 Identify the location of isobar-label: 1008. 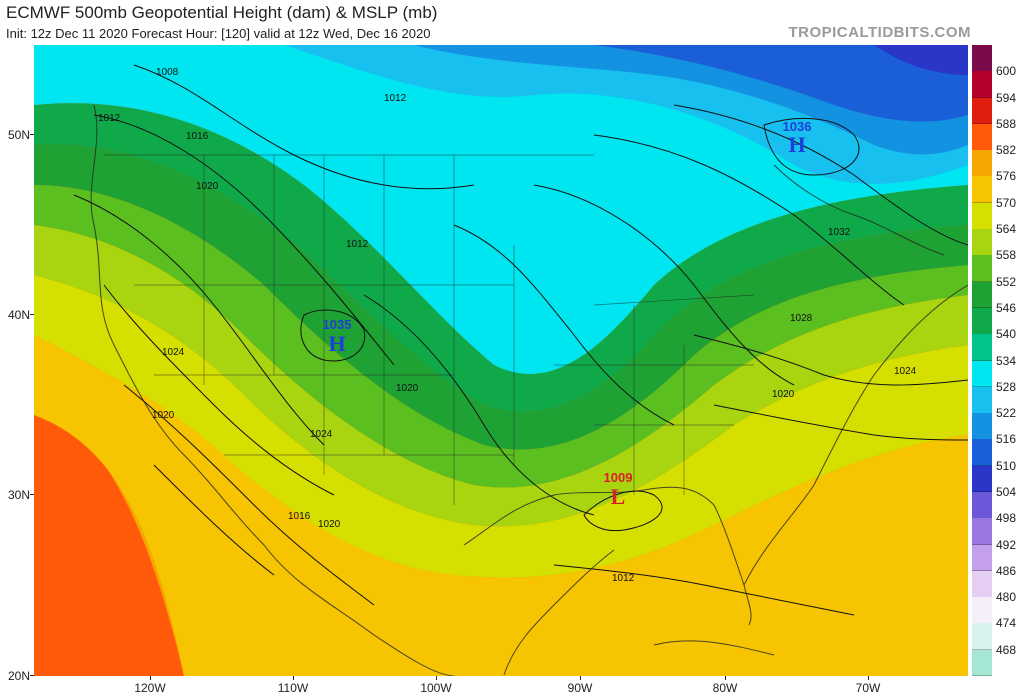
(167, 72).